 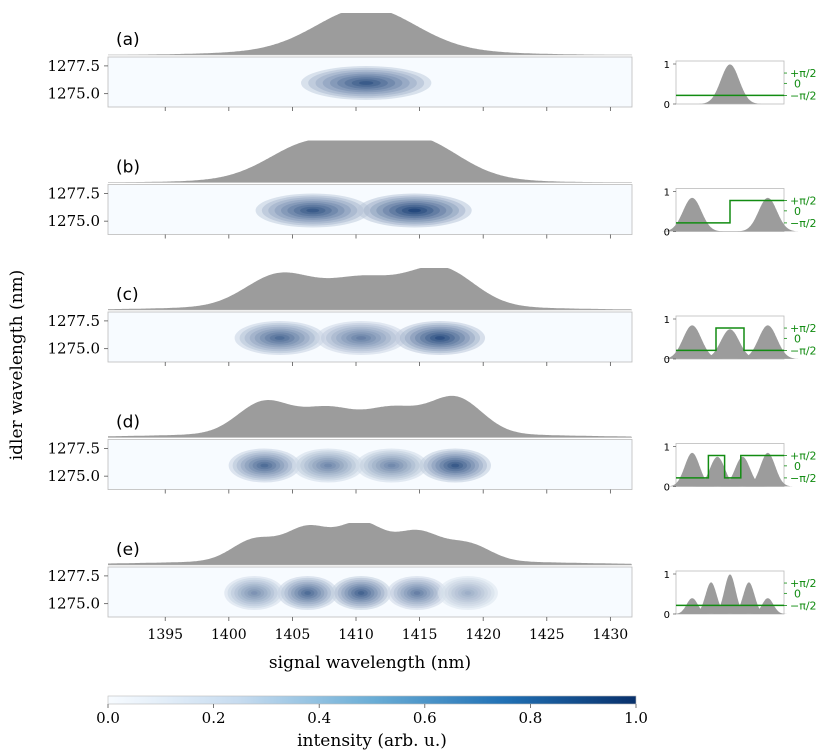 What do you see at coordinates (165, 635) in the screenshot?
I see `x-tick-label: 1395` at bounding box center [165, 635].